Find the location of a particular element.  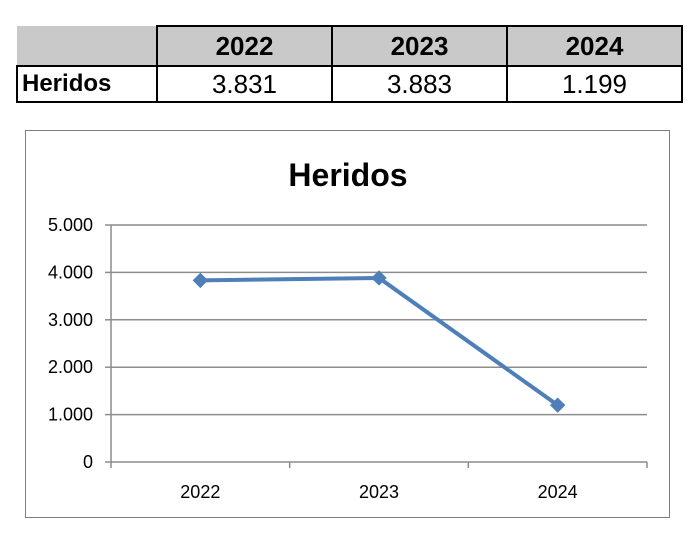

series-heridos is located at coordinates (379, 341).